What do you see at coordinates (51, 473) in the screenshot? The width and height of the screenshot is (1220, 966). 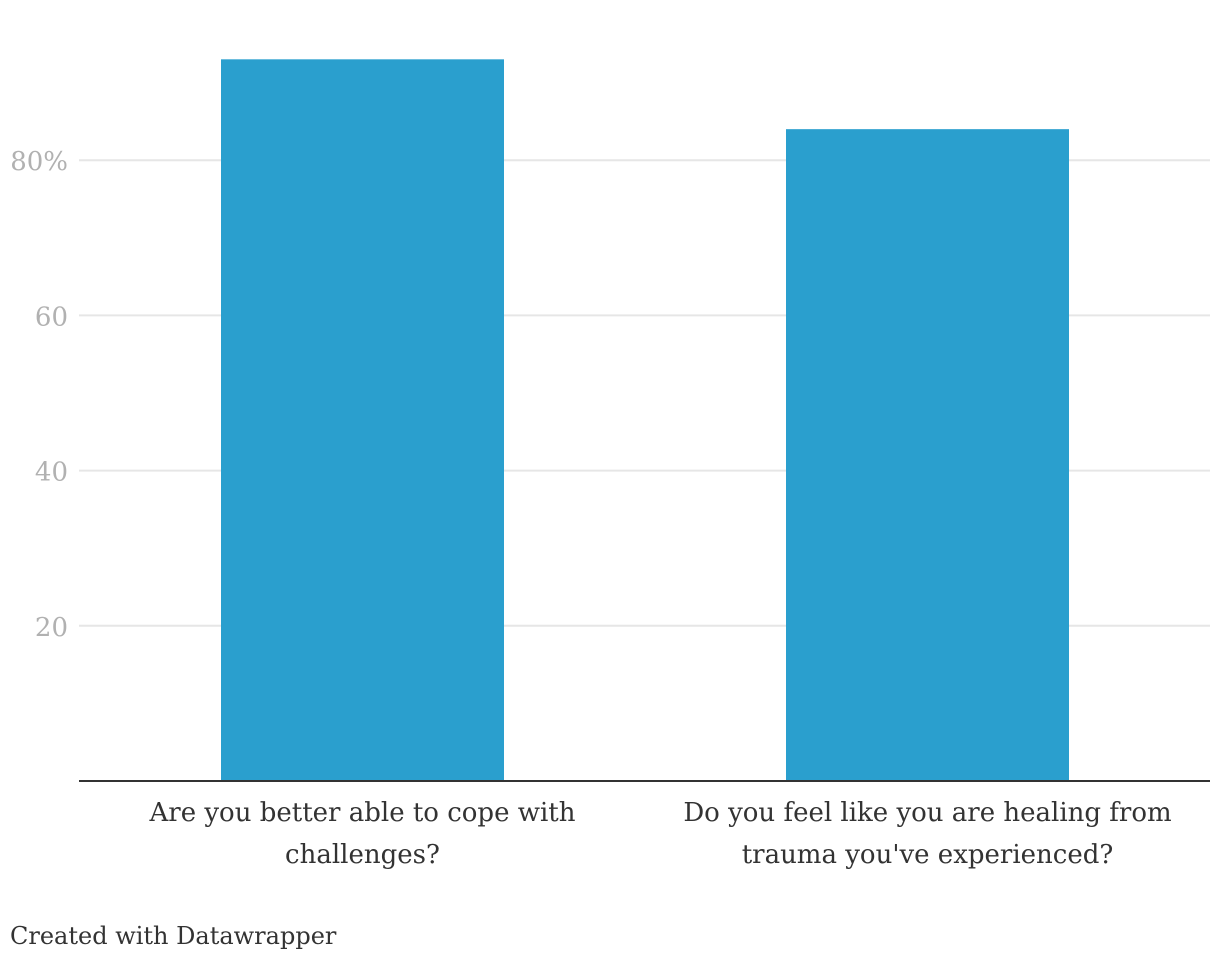 I see `y-tick-label-40: 40` at bounding box center [51, 473].